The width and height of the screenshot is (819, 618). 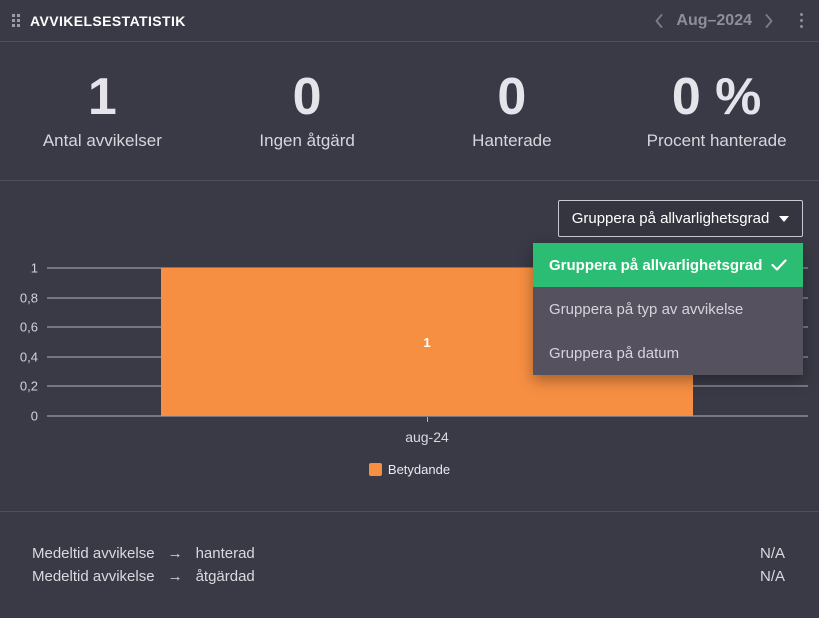 I want to click on y-axis-labels: 1 0,8 0,6 0,4 0,2 0, so click(x=19, y=342).